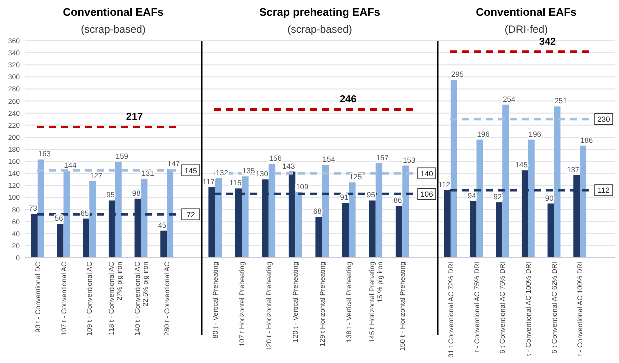 The height and width of the screenshot is (363, 619). What do you see at coordinates (526, 30) in the screenshot?
I see `chart-subtitle: (DRI-fed)` at bounding box center [526, 30].